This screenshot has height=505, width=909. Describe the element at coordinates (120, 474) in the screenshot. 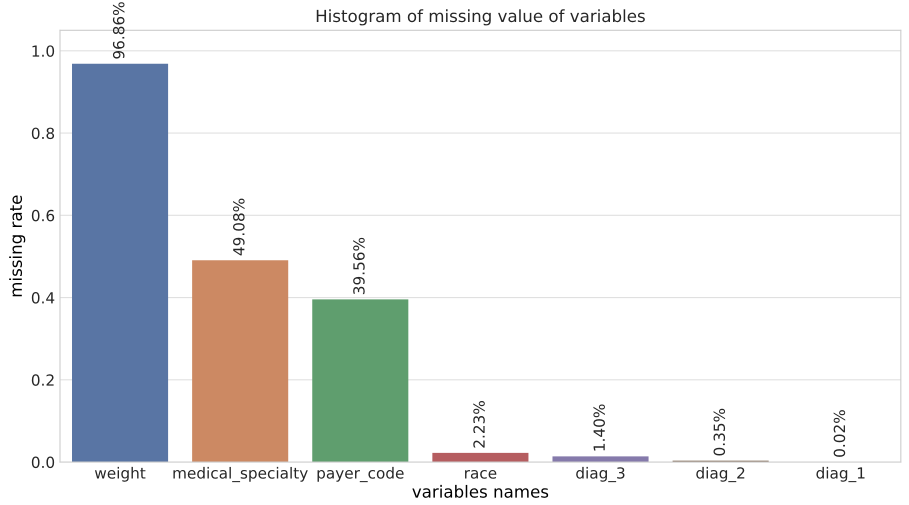

I see `x-tick-label: weight` at that location.